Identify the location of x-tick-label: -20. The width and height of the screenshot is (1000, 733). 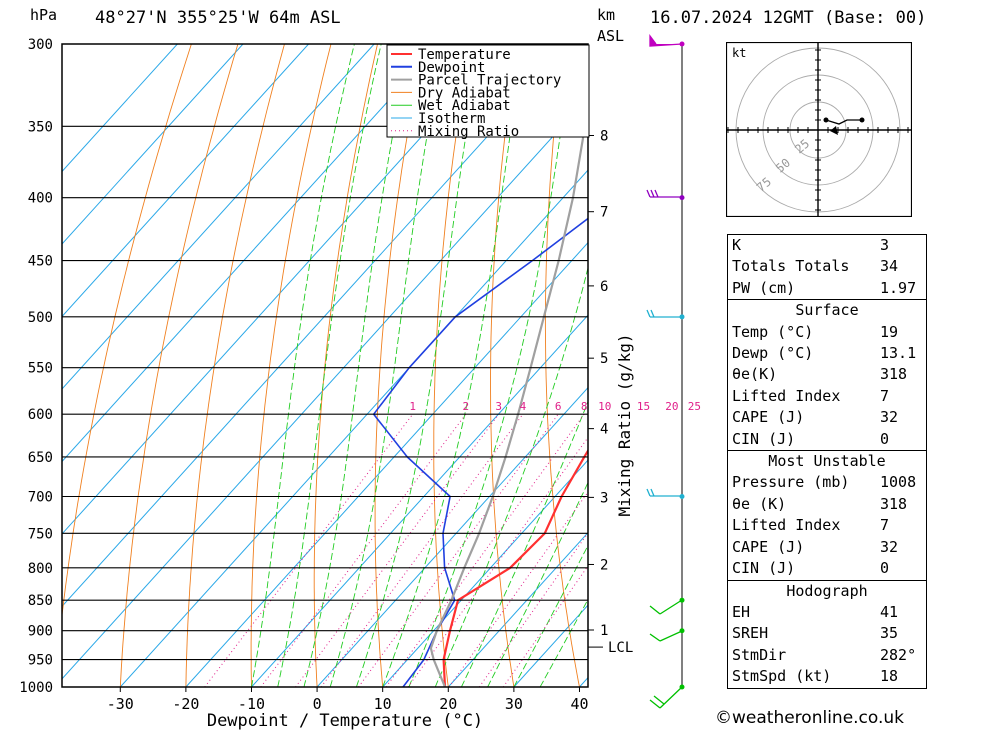
(185, 704).